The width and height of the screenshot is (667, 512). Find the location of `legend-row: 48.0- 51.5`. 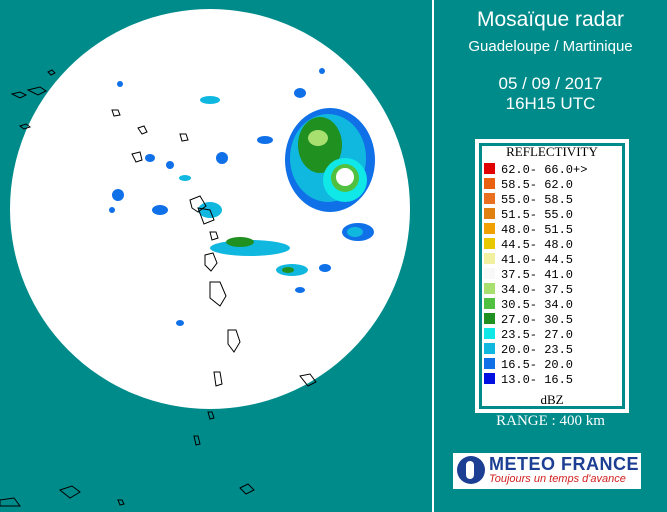

legend-row: 48.0- 51.5 is located at coordinates (528, 230).